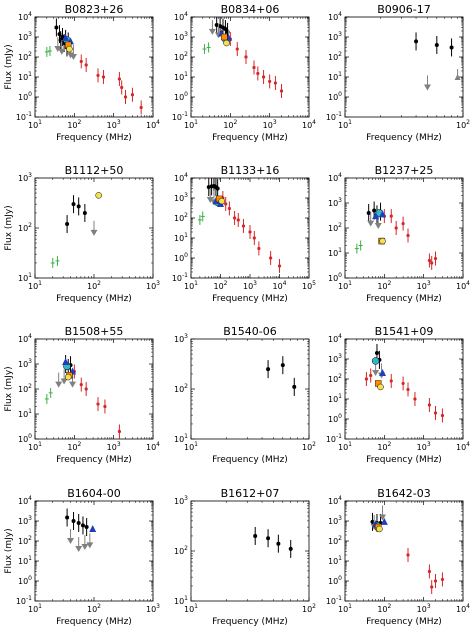  What do you see at coordinates (224, 37) in the screenshot?
I see `orange-point` at bounding box center [224, 37].